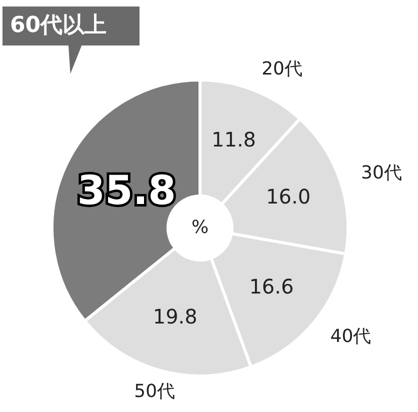 This screenshot has width=418, height=412. What do you see at coordinates (175, 316) in the screenshot?
I see `data-label: 19.8` at bounding box center [175, 316].